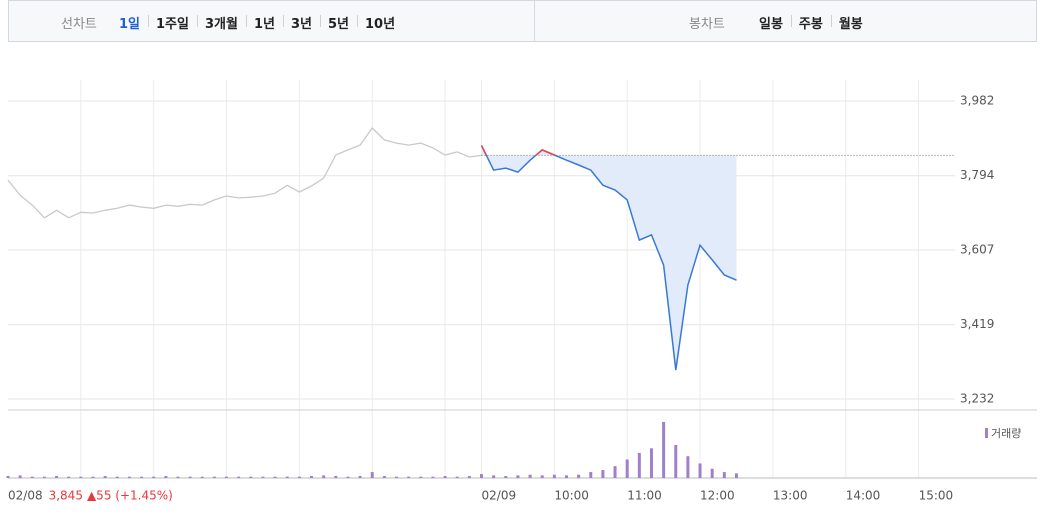 This screenshot has width=1045, height=525. Describe the element at coordinates (130, 24) in the screenshot. I see `period-tab: 1일` at that location.